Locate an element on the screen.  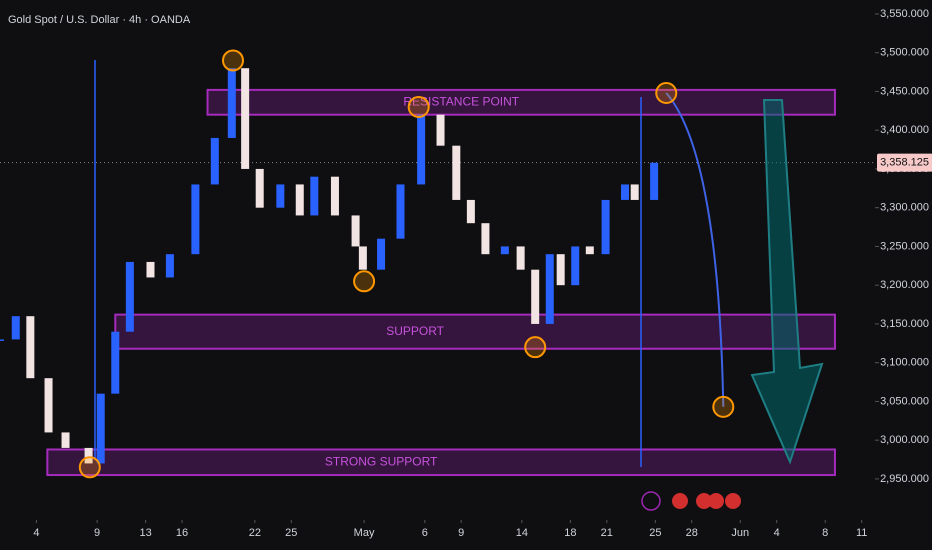
y-tick-label: 3,550.000 is located at coordinates (904, 14).